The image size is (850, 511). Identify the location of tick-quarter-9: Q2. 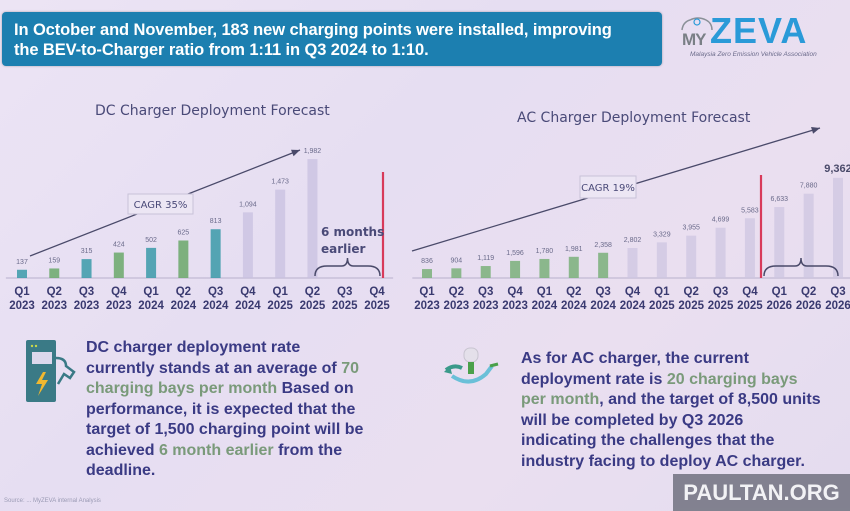
(312, 292).